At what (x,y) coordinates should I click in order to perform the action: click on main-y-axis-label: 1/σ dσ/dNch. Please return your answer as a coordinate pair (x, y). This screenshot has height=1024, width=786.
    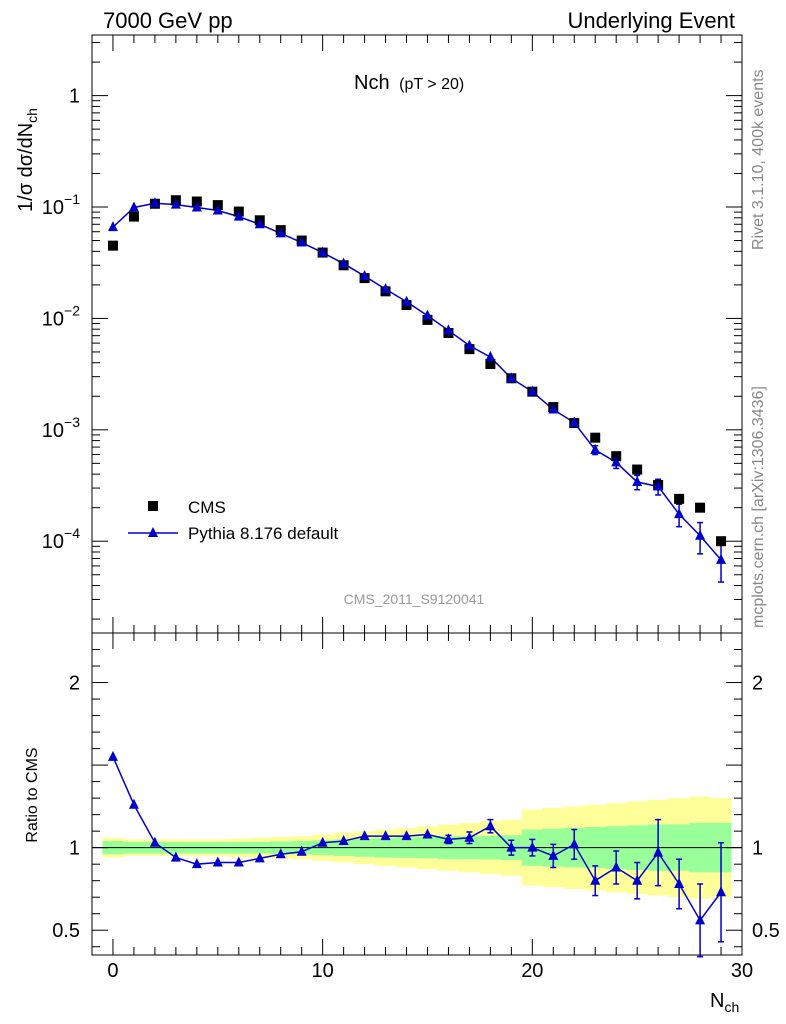
    Looking at the image, I should click on (27, 160).